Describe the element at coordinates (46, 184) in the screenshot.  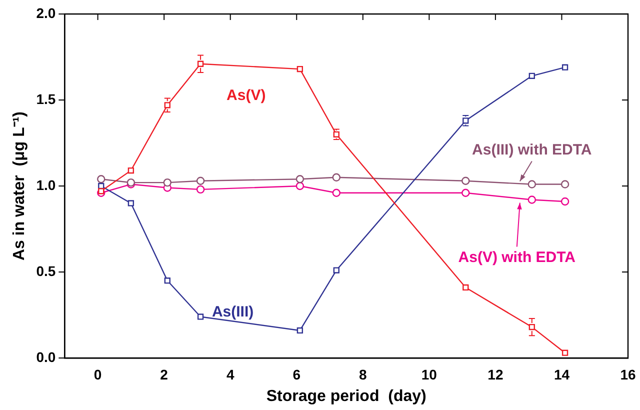
I see `y-tick-label: 1.0` at that location.